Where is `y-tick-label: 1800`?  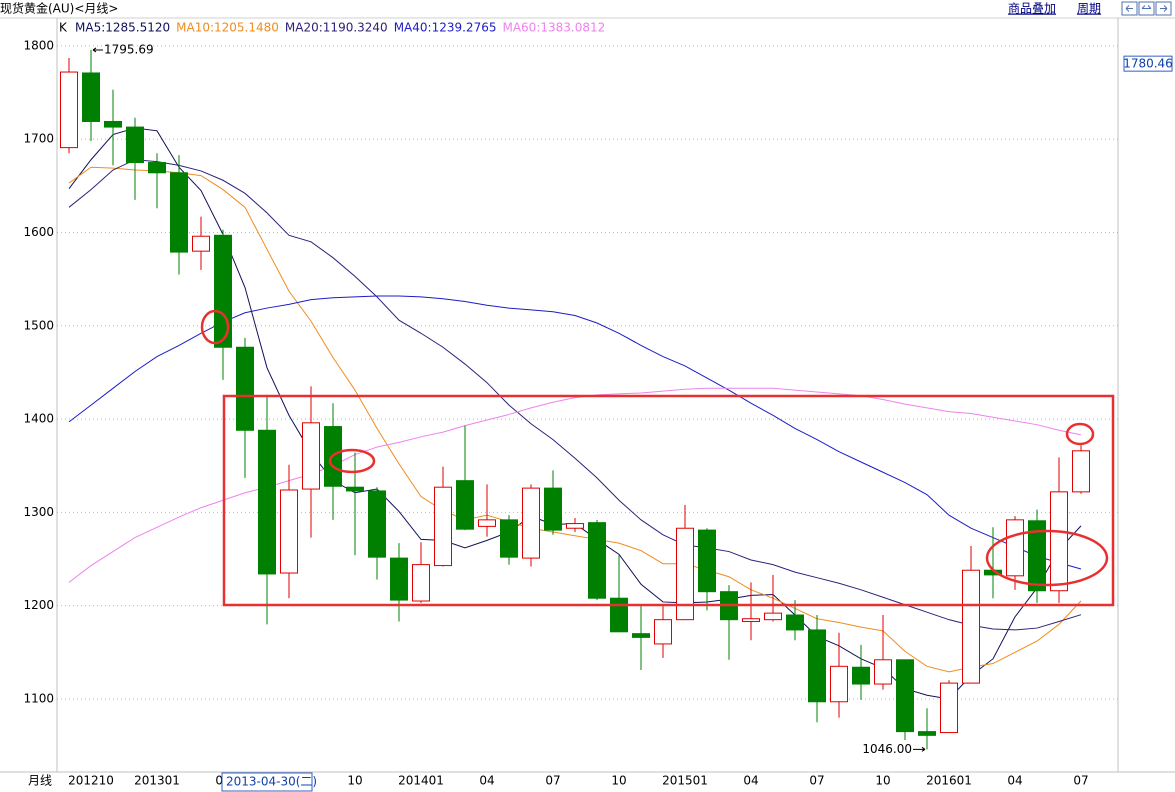 y-tick-label: 1800 is located at coordinates (38, 45).